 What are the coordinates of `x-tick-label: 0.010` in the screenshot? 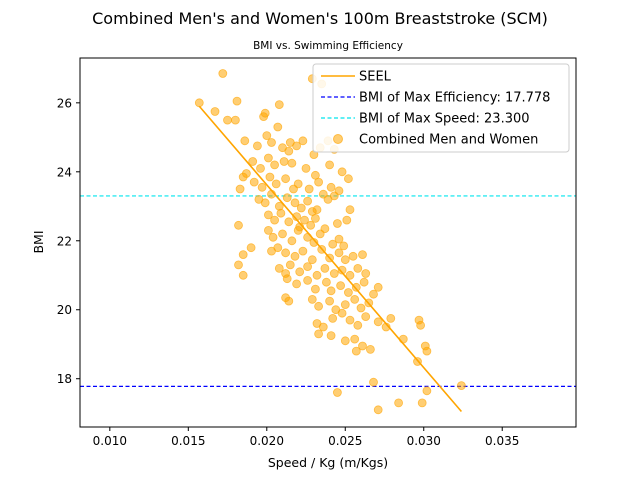 It's located at (110, 441).